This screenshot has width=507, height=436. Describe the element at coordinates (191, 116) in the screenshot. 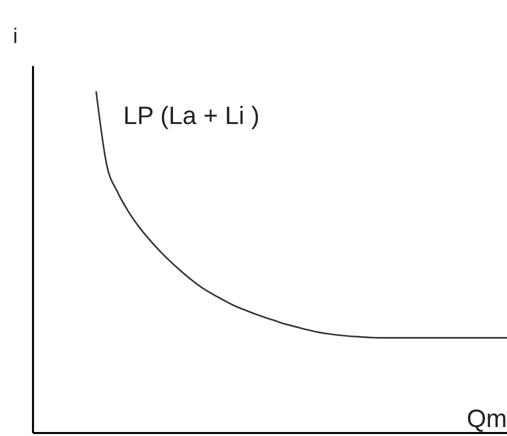

I see `series-label: LP (La + Li )` at that location.